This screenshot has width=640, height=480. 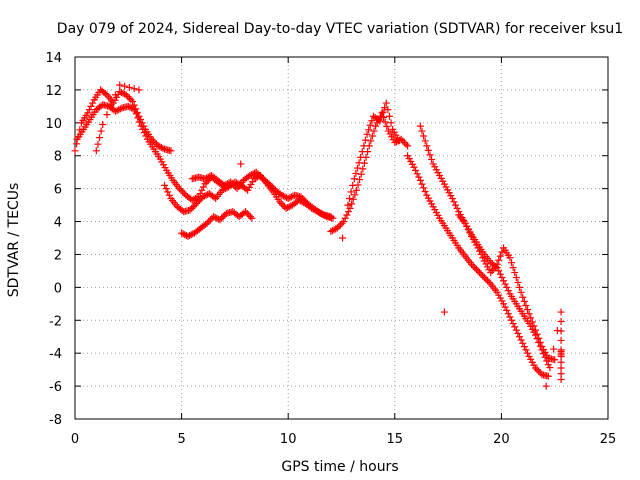 I want to click on y-tick-label: -4, so click(x=55, y=354).